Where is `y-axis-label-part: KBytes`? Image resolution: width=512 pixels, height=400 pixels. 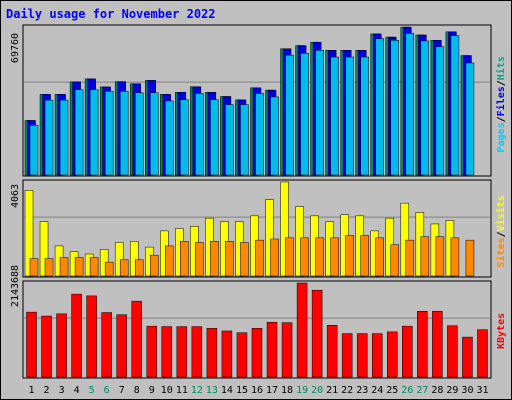
y-axis-label-part: KBytes is located at coordinates (501, 331).